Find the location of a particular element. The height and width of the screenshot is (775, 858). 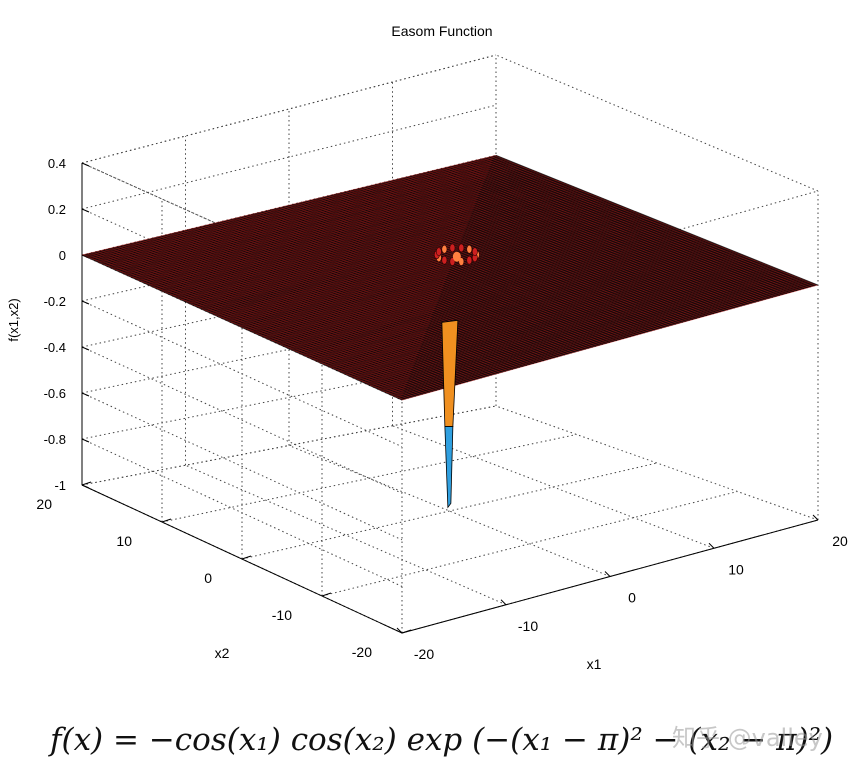

y-tick-label: -10 is located at coordinates (282, 615).